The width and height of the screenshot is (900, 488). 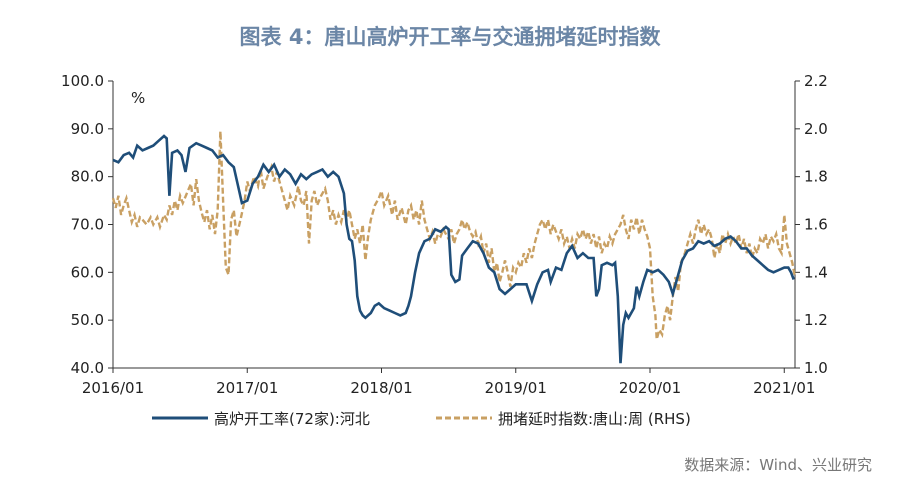 I want to click on x-tick-label: 2021/01, so click(x=784, y=388).